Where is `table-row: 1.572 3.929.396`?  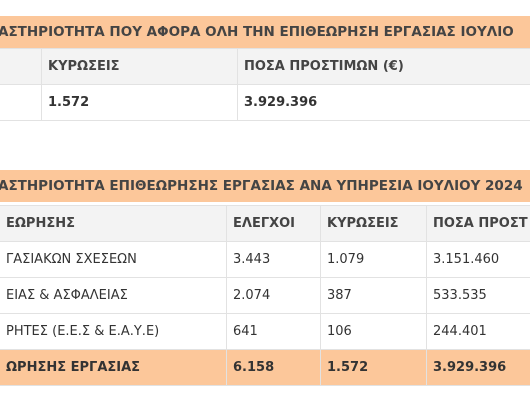 table-row: 1.572 3.929.396 is located at coordinates (265, 102).